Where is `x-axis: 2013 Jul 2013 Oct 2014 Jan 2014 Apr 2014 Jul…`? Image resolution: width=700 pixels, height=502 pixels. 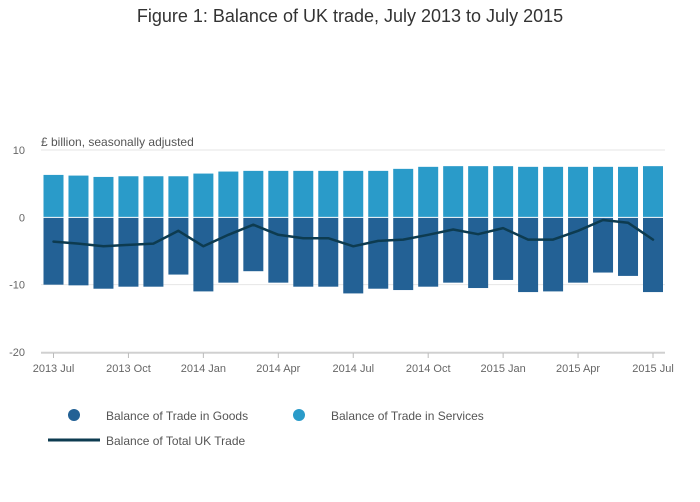
x-axis: 2013 Jul 2013 Oct 2014 Jan 2014 Apr 2014 Jul… is located at coordinates (353, 363).